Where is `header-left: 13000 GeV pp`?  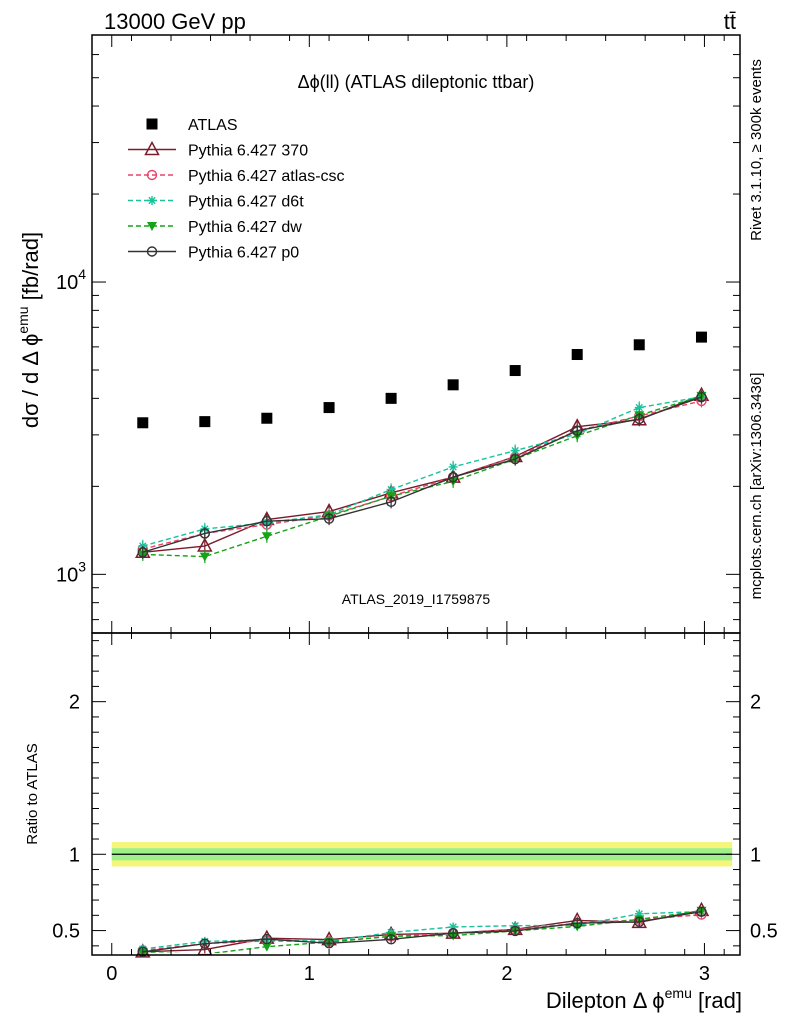
header-left: 13000 GeV pp is located at coordinates (175, 21).